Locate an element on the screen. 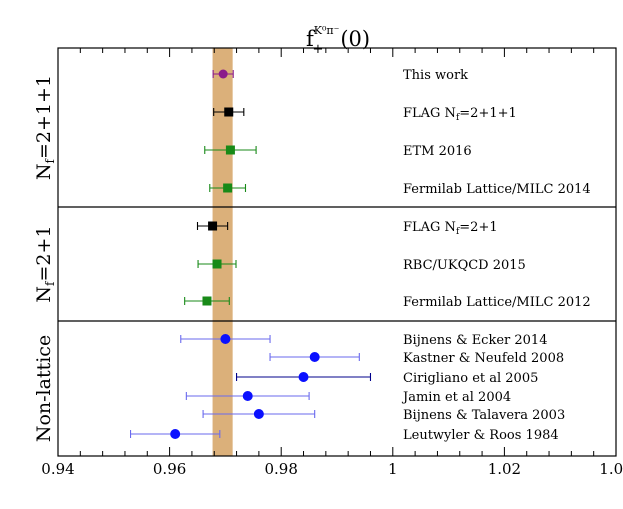 The height and width of the screenshot is (509, 623). chart-title: fK⁰π⁻ + (0) is located at coordinates (338, 40).